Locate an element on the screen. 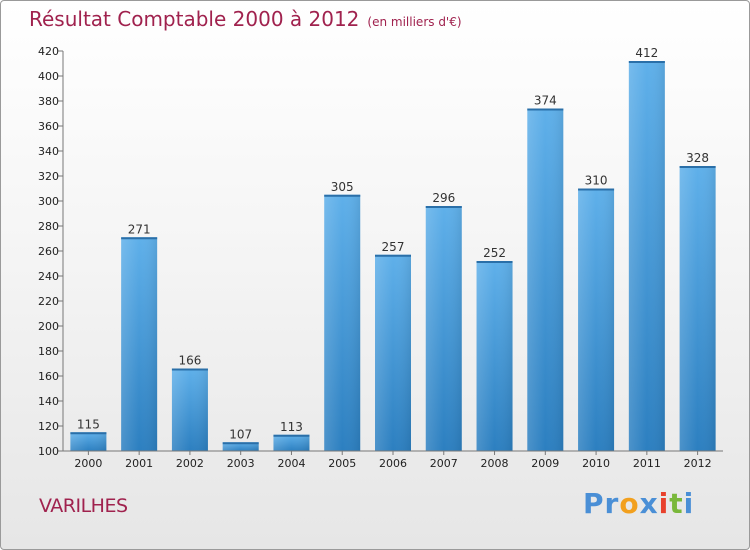 The width and height of the screenshot is (750, 550). x-tick-label: 2003 is located at coordinates (241, 463).